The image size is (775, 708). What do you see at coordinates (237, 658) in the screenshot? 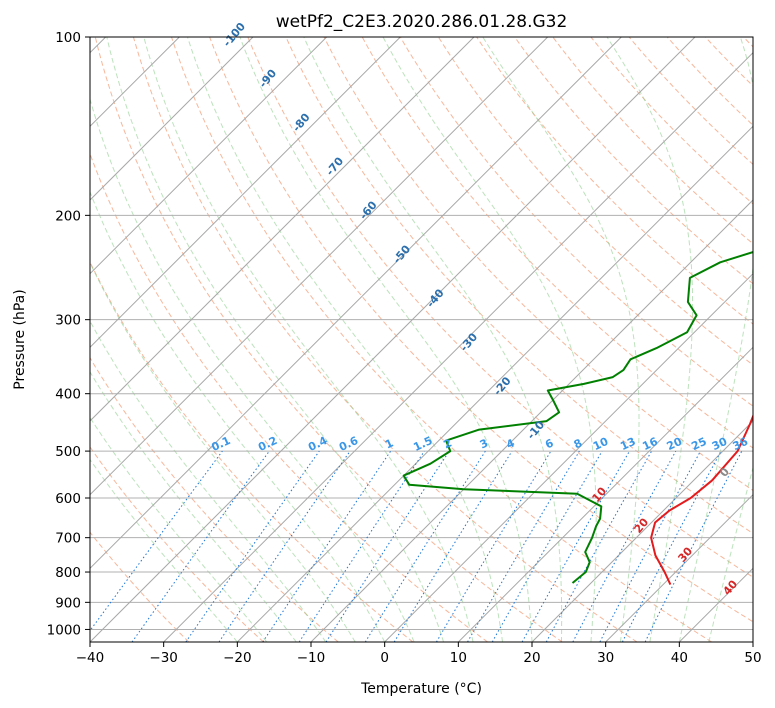
I see `x-tick-label: −20` at bounding box center [237, 658].